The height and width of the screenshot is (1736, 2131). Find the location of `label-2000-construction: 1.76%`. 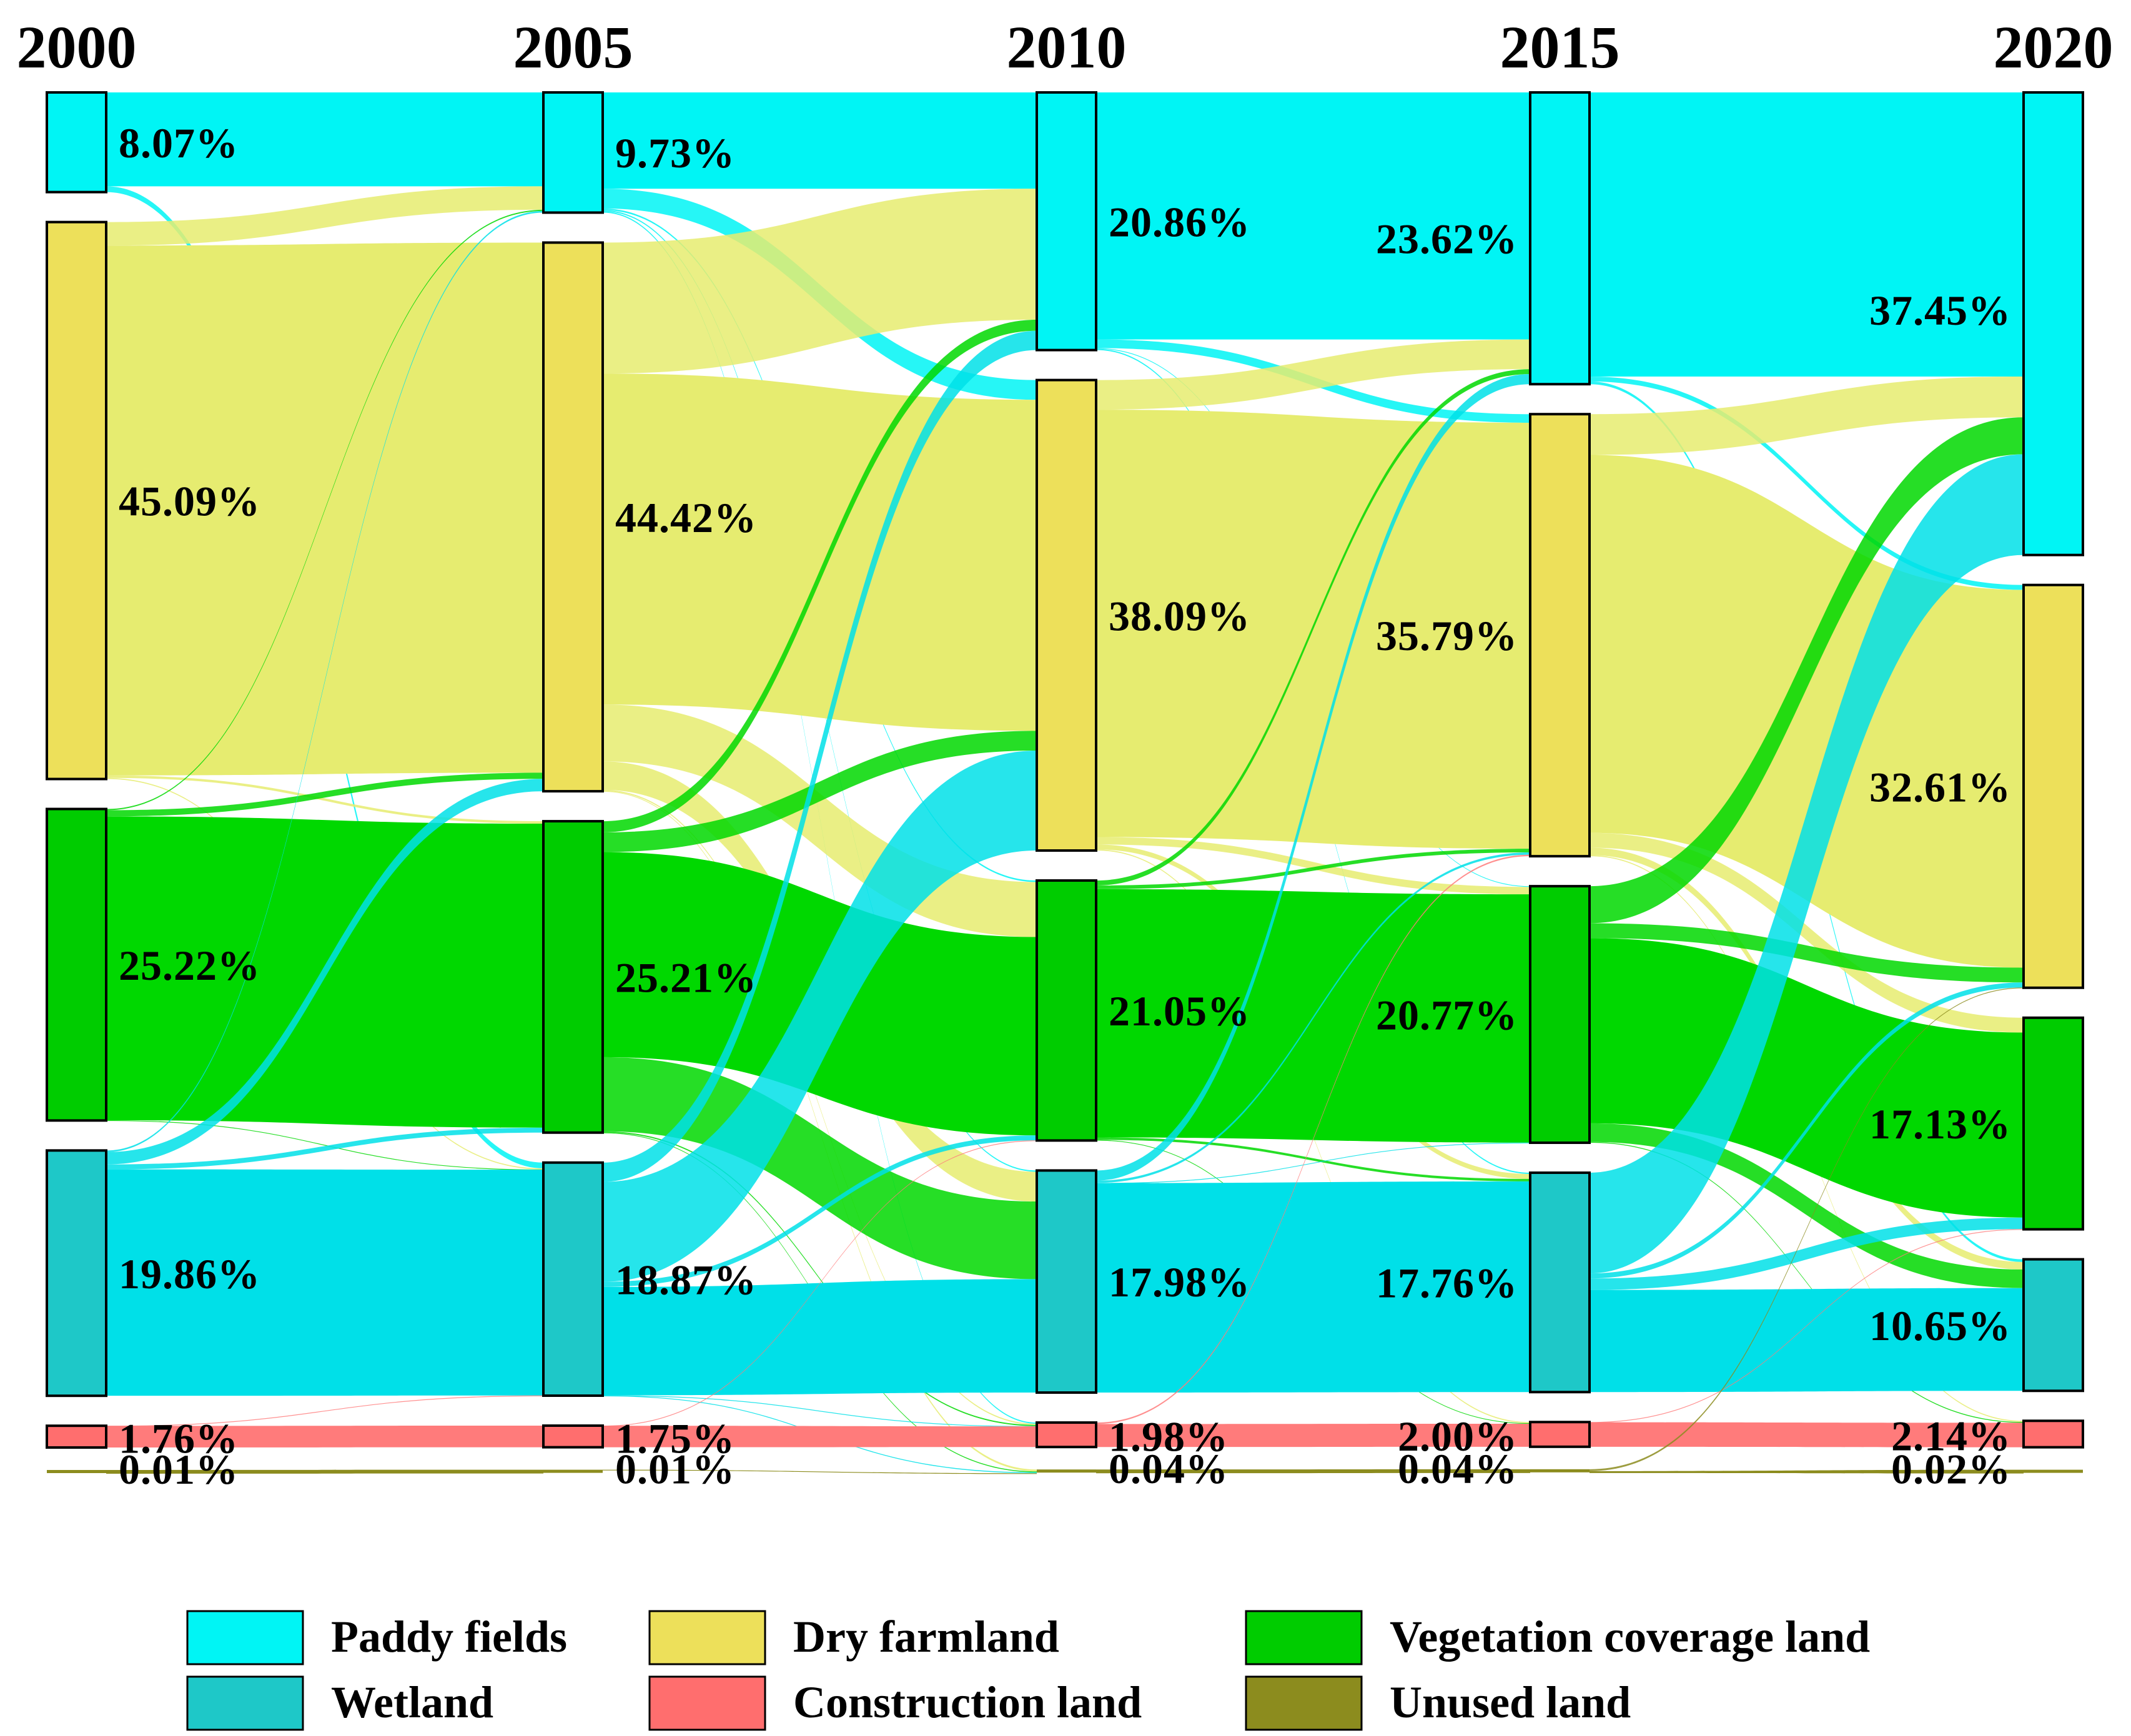

label-2000-construction: 1.76% is located at coordinates (179, 1438).